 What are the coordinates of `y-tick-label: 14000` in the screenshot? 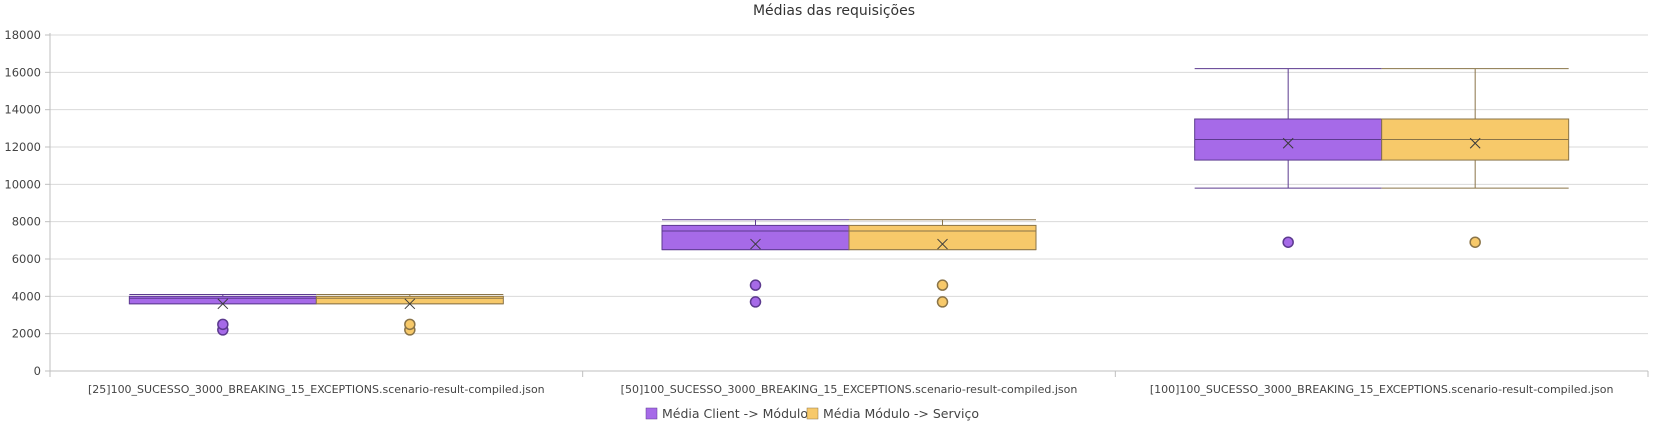 It's located at (22, 110).